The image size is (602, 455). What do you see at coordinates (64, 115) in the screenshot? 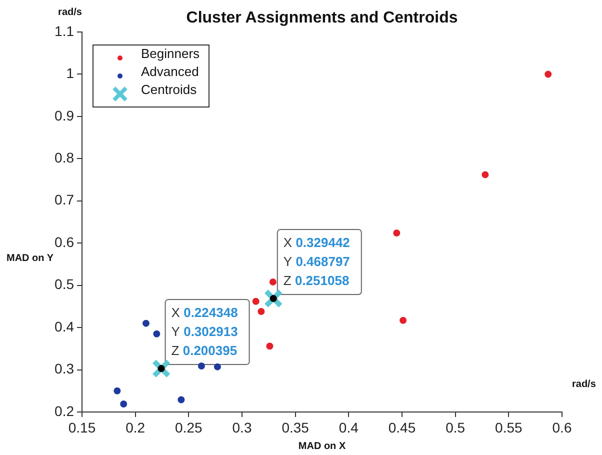
I see `y-tick-label: 0.9` at bounding box center [64, 115].